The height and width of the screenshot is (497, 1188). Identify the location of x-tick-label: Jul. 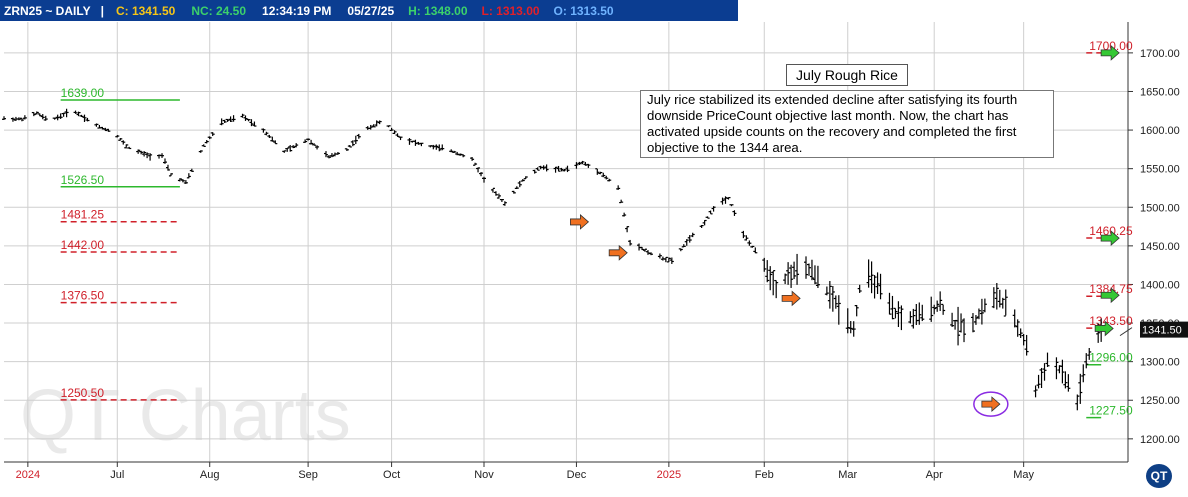
(117, 475).